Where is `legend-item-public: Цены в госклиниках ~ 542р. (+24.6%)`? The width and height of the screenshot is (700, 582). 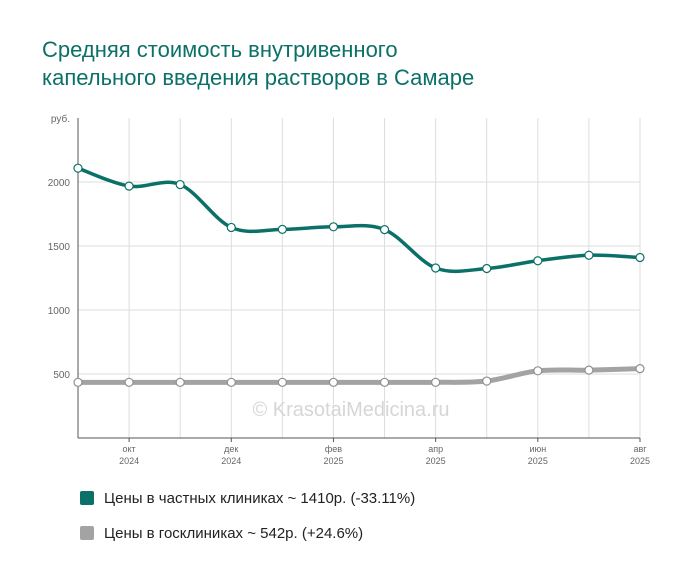
legend-item-public: Цены в госклиниках ~ 542р. (+24.6%) is located at coordinates (360, 533).